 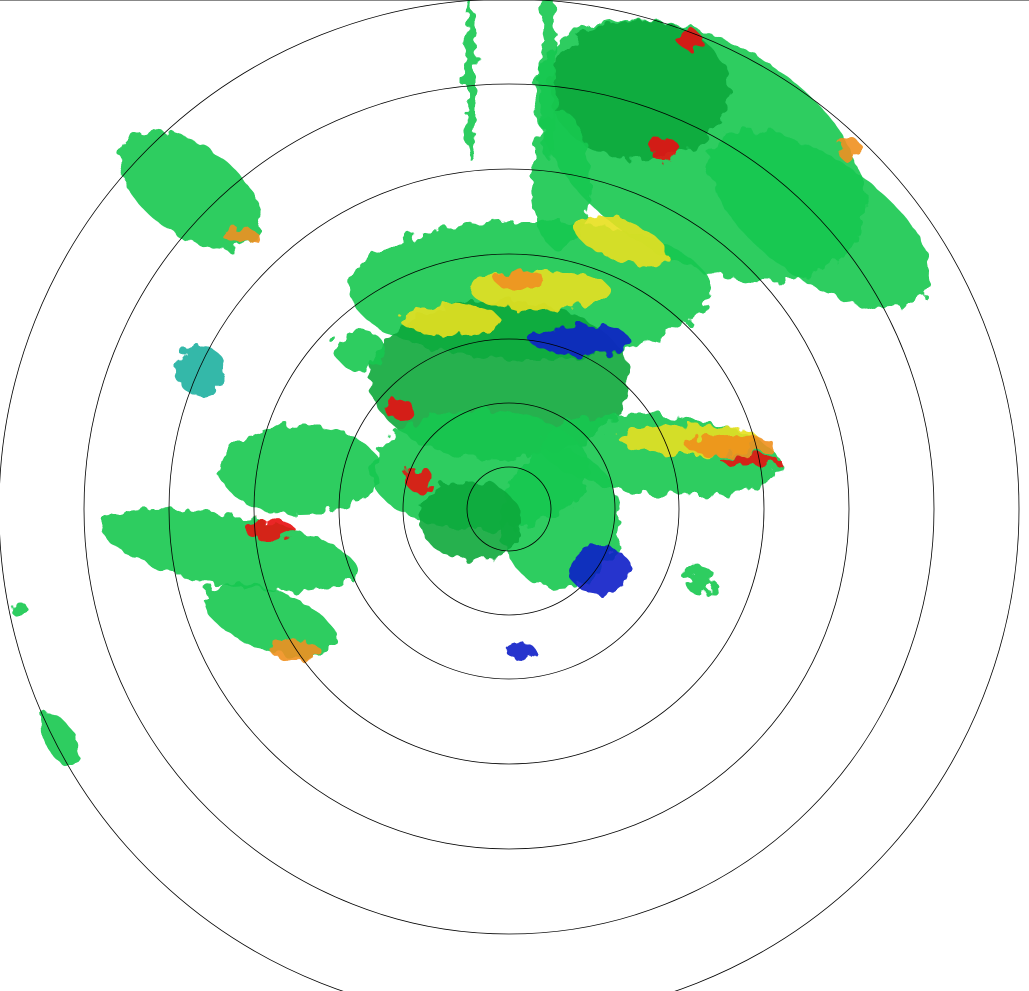 What do you see at coordinates (200, 370) in the screenshot?
I see `echo-cell-cyan` at bounding box center [200, 370].